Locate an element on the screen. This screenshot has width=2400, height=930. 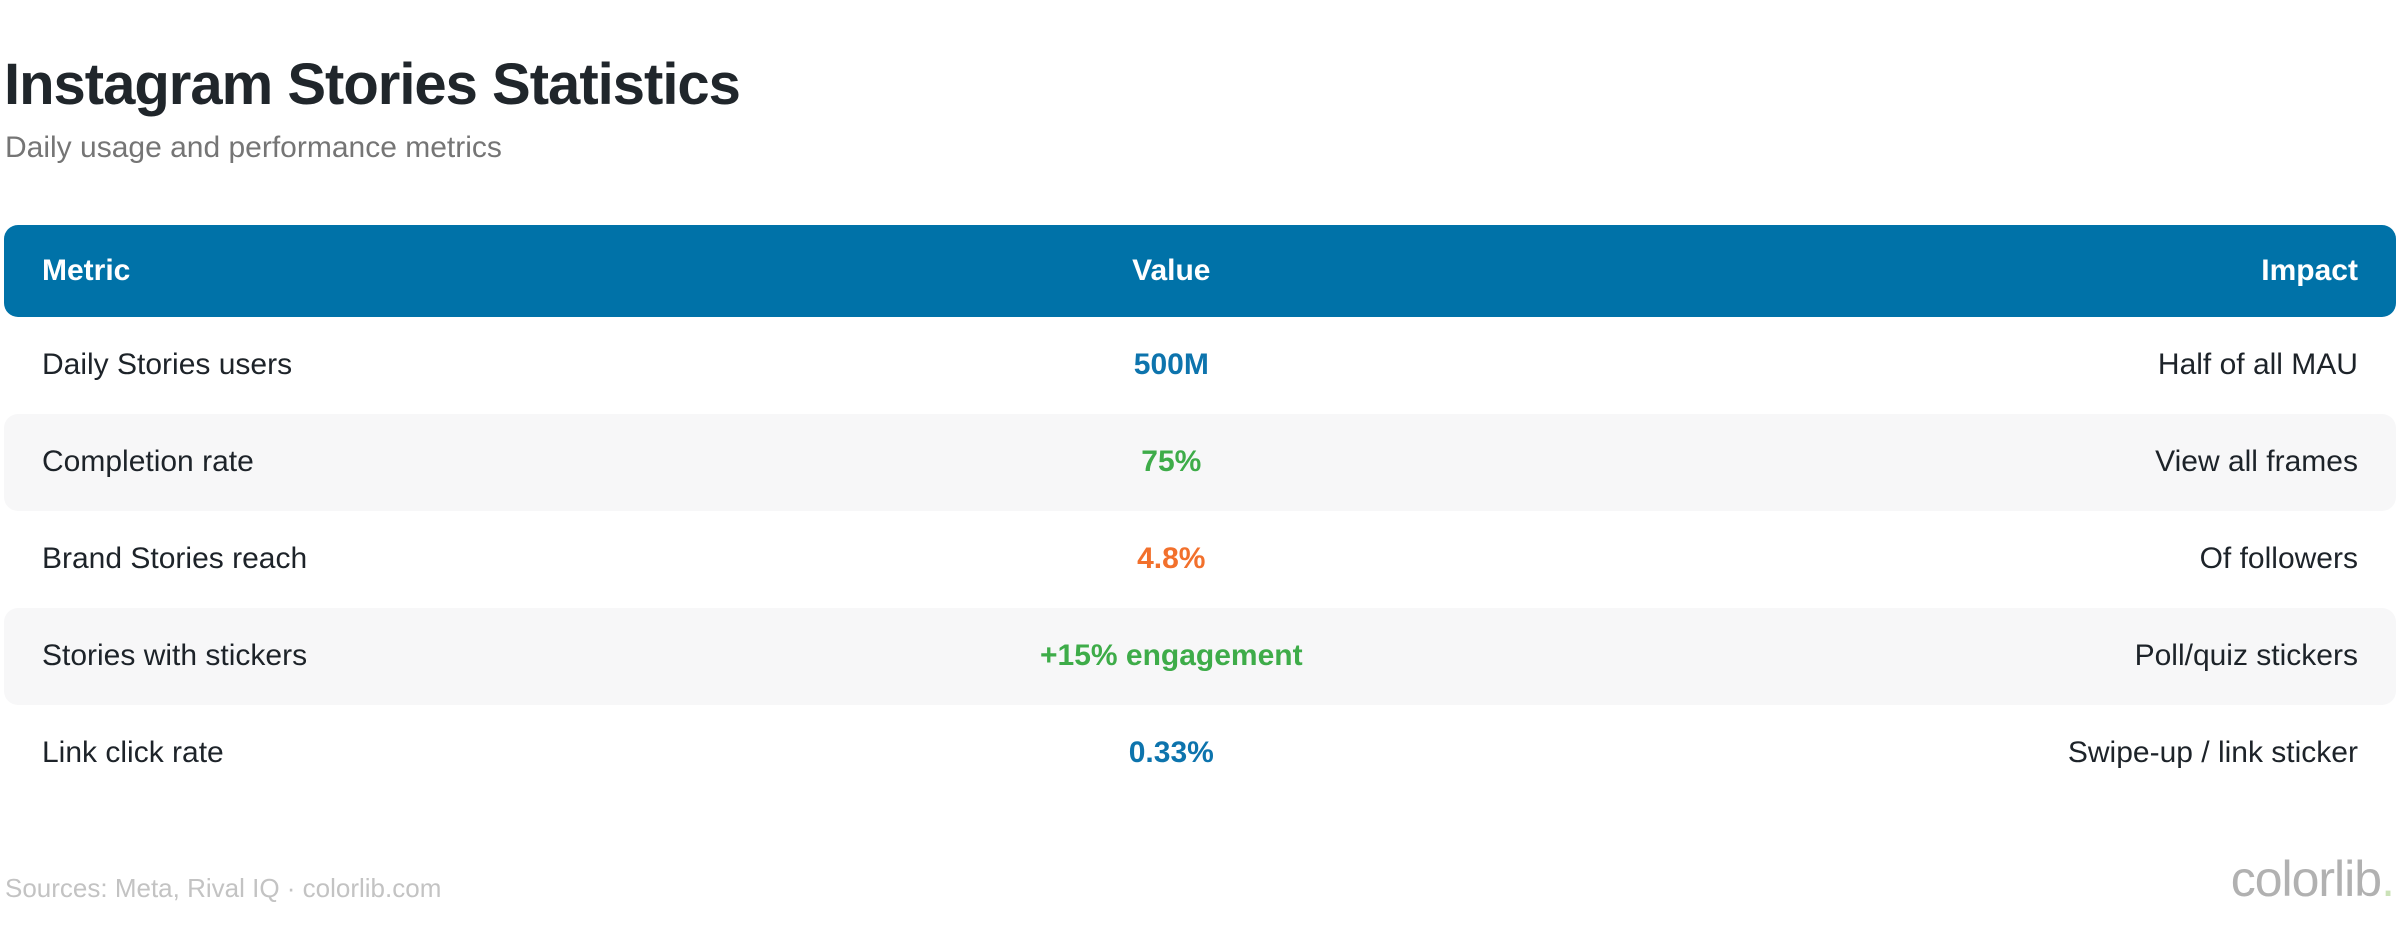
colorlib-logo-text: colorlib is located at coordinates (2306, 879).